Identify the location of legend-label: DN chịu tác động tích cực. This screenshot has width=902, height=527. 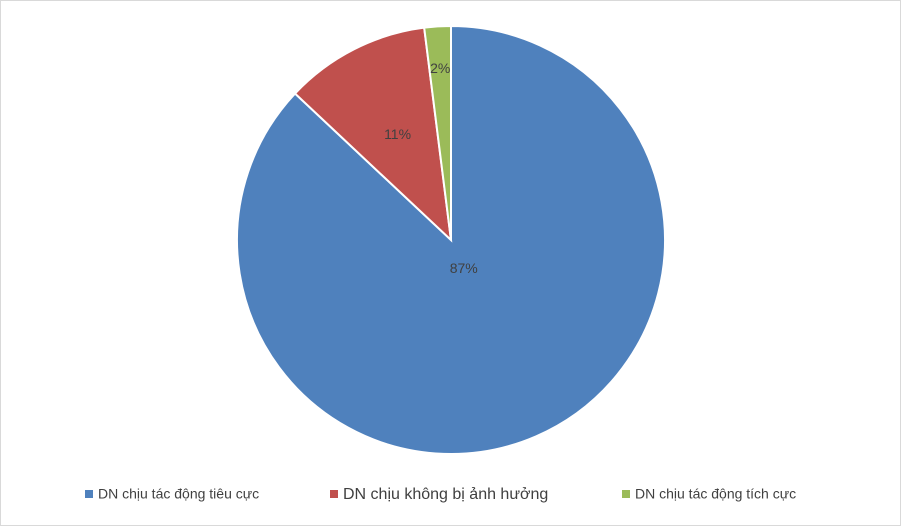
(715, 494).